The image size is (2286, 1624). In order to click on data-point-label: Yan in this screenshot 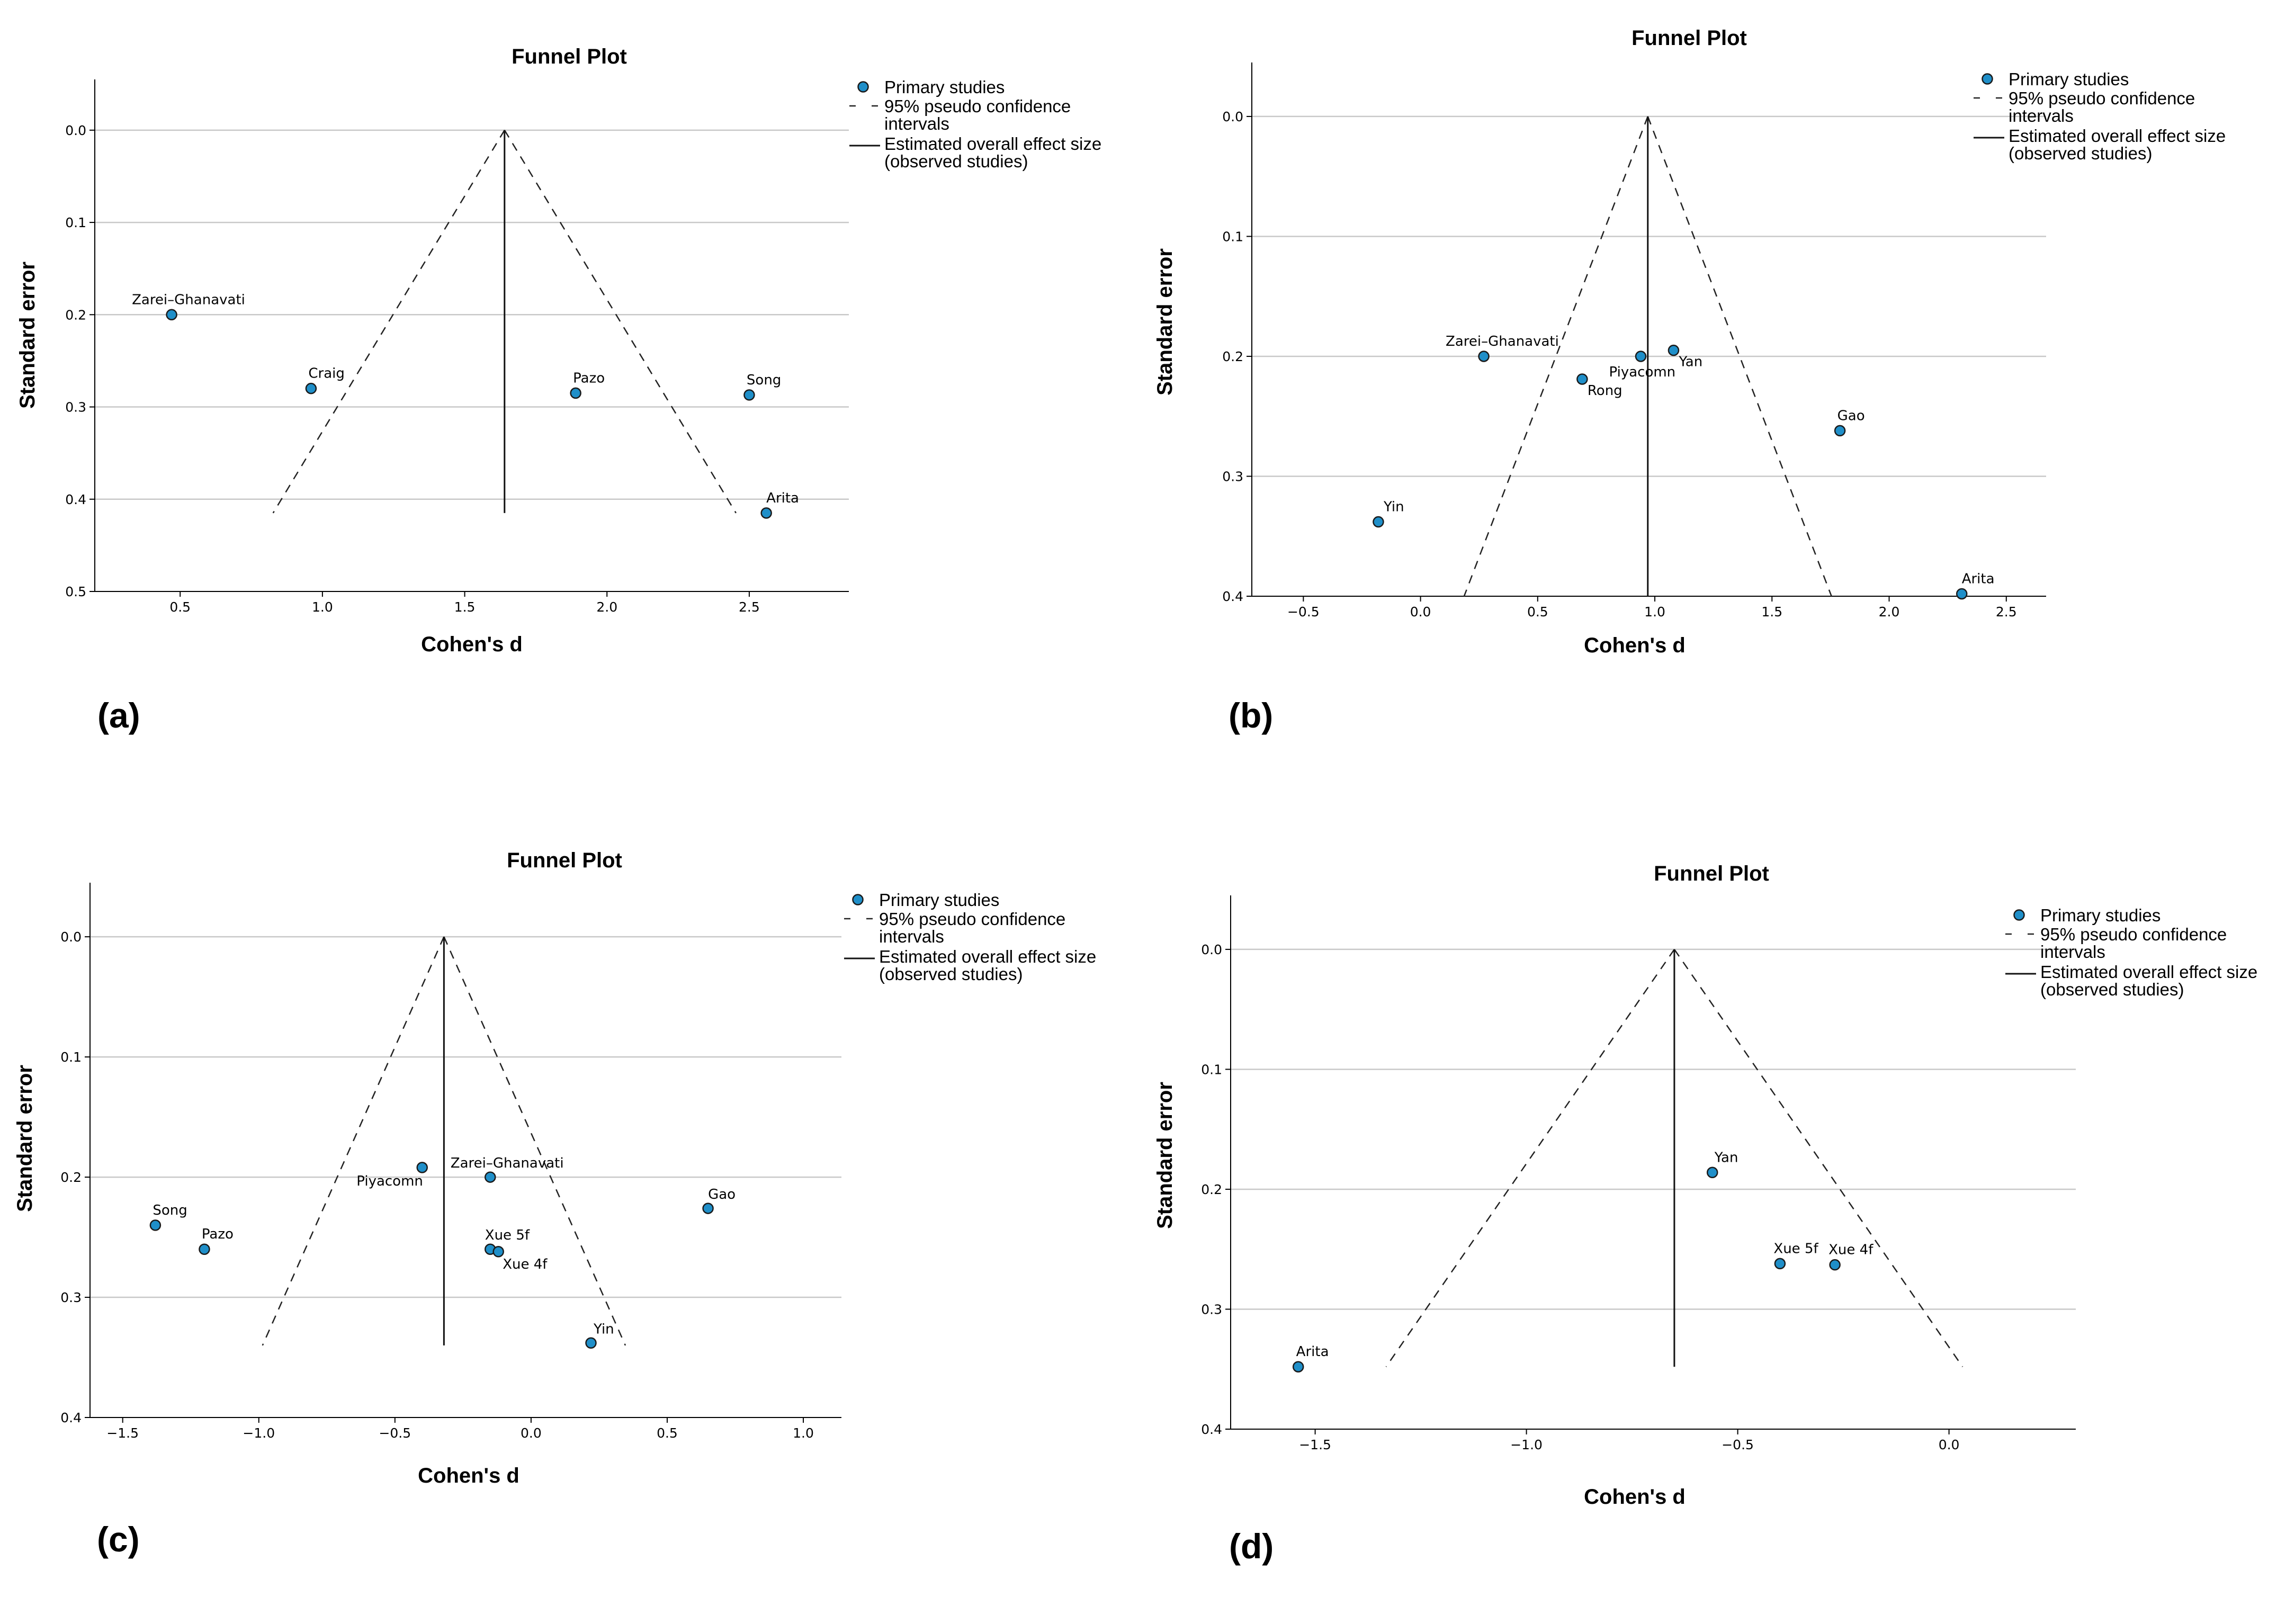, I will do `click(1690, 362)`.